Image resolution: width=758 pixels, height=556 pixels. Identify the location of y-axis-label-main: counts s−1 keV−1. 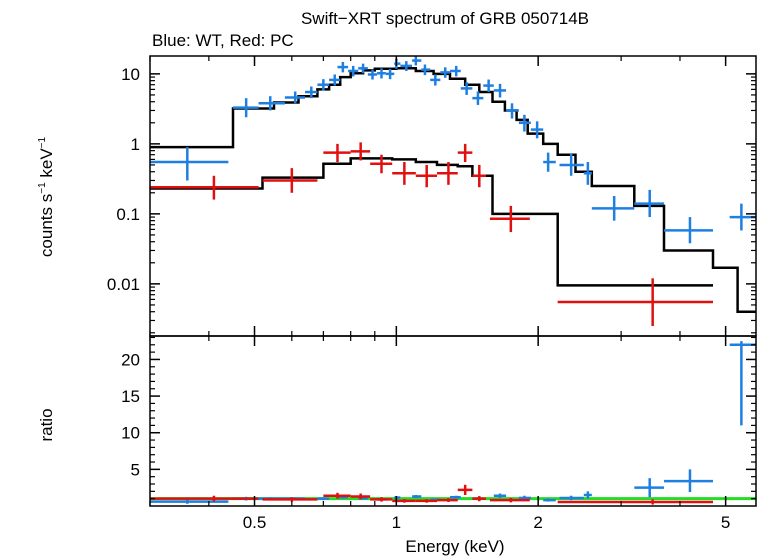
(46, 196).